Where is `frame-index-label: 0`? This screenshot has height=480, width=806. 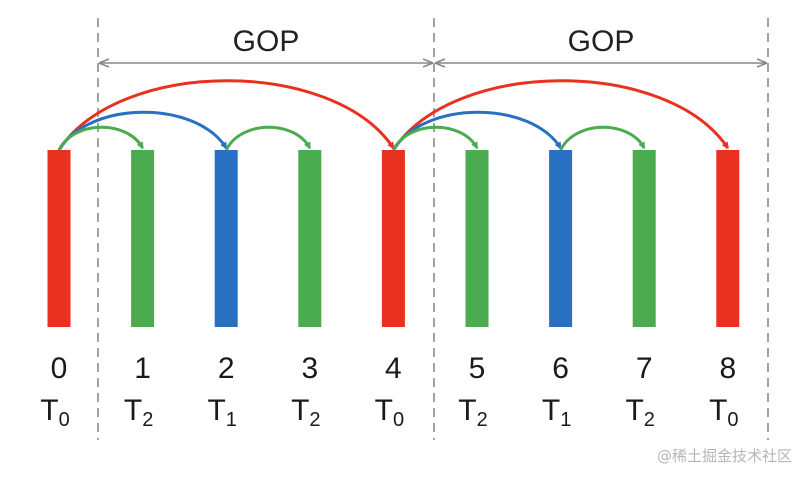
frame-index-label: 0 is located at coordinates (59, 368).